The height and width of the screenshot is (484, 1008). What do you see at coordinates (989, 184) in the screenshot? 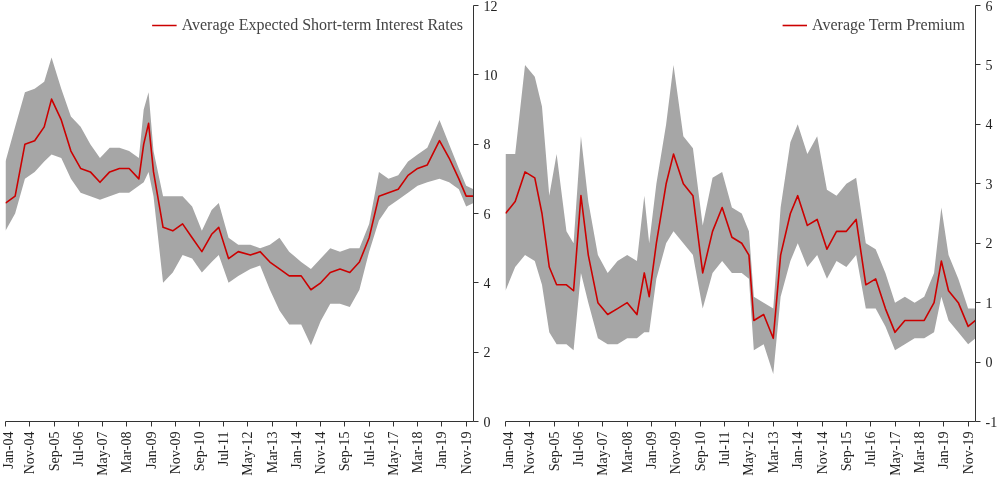
I see `y-tick-label: 3` at bounding box center [989, 184].